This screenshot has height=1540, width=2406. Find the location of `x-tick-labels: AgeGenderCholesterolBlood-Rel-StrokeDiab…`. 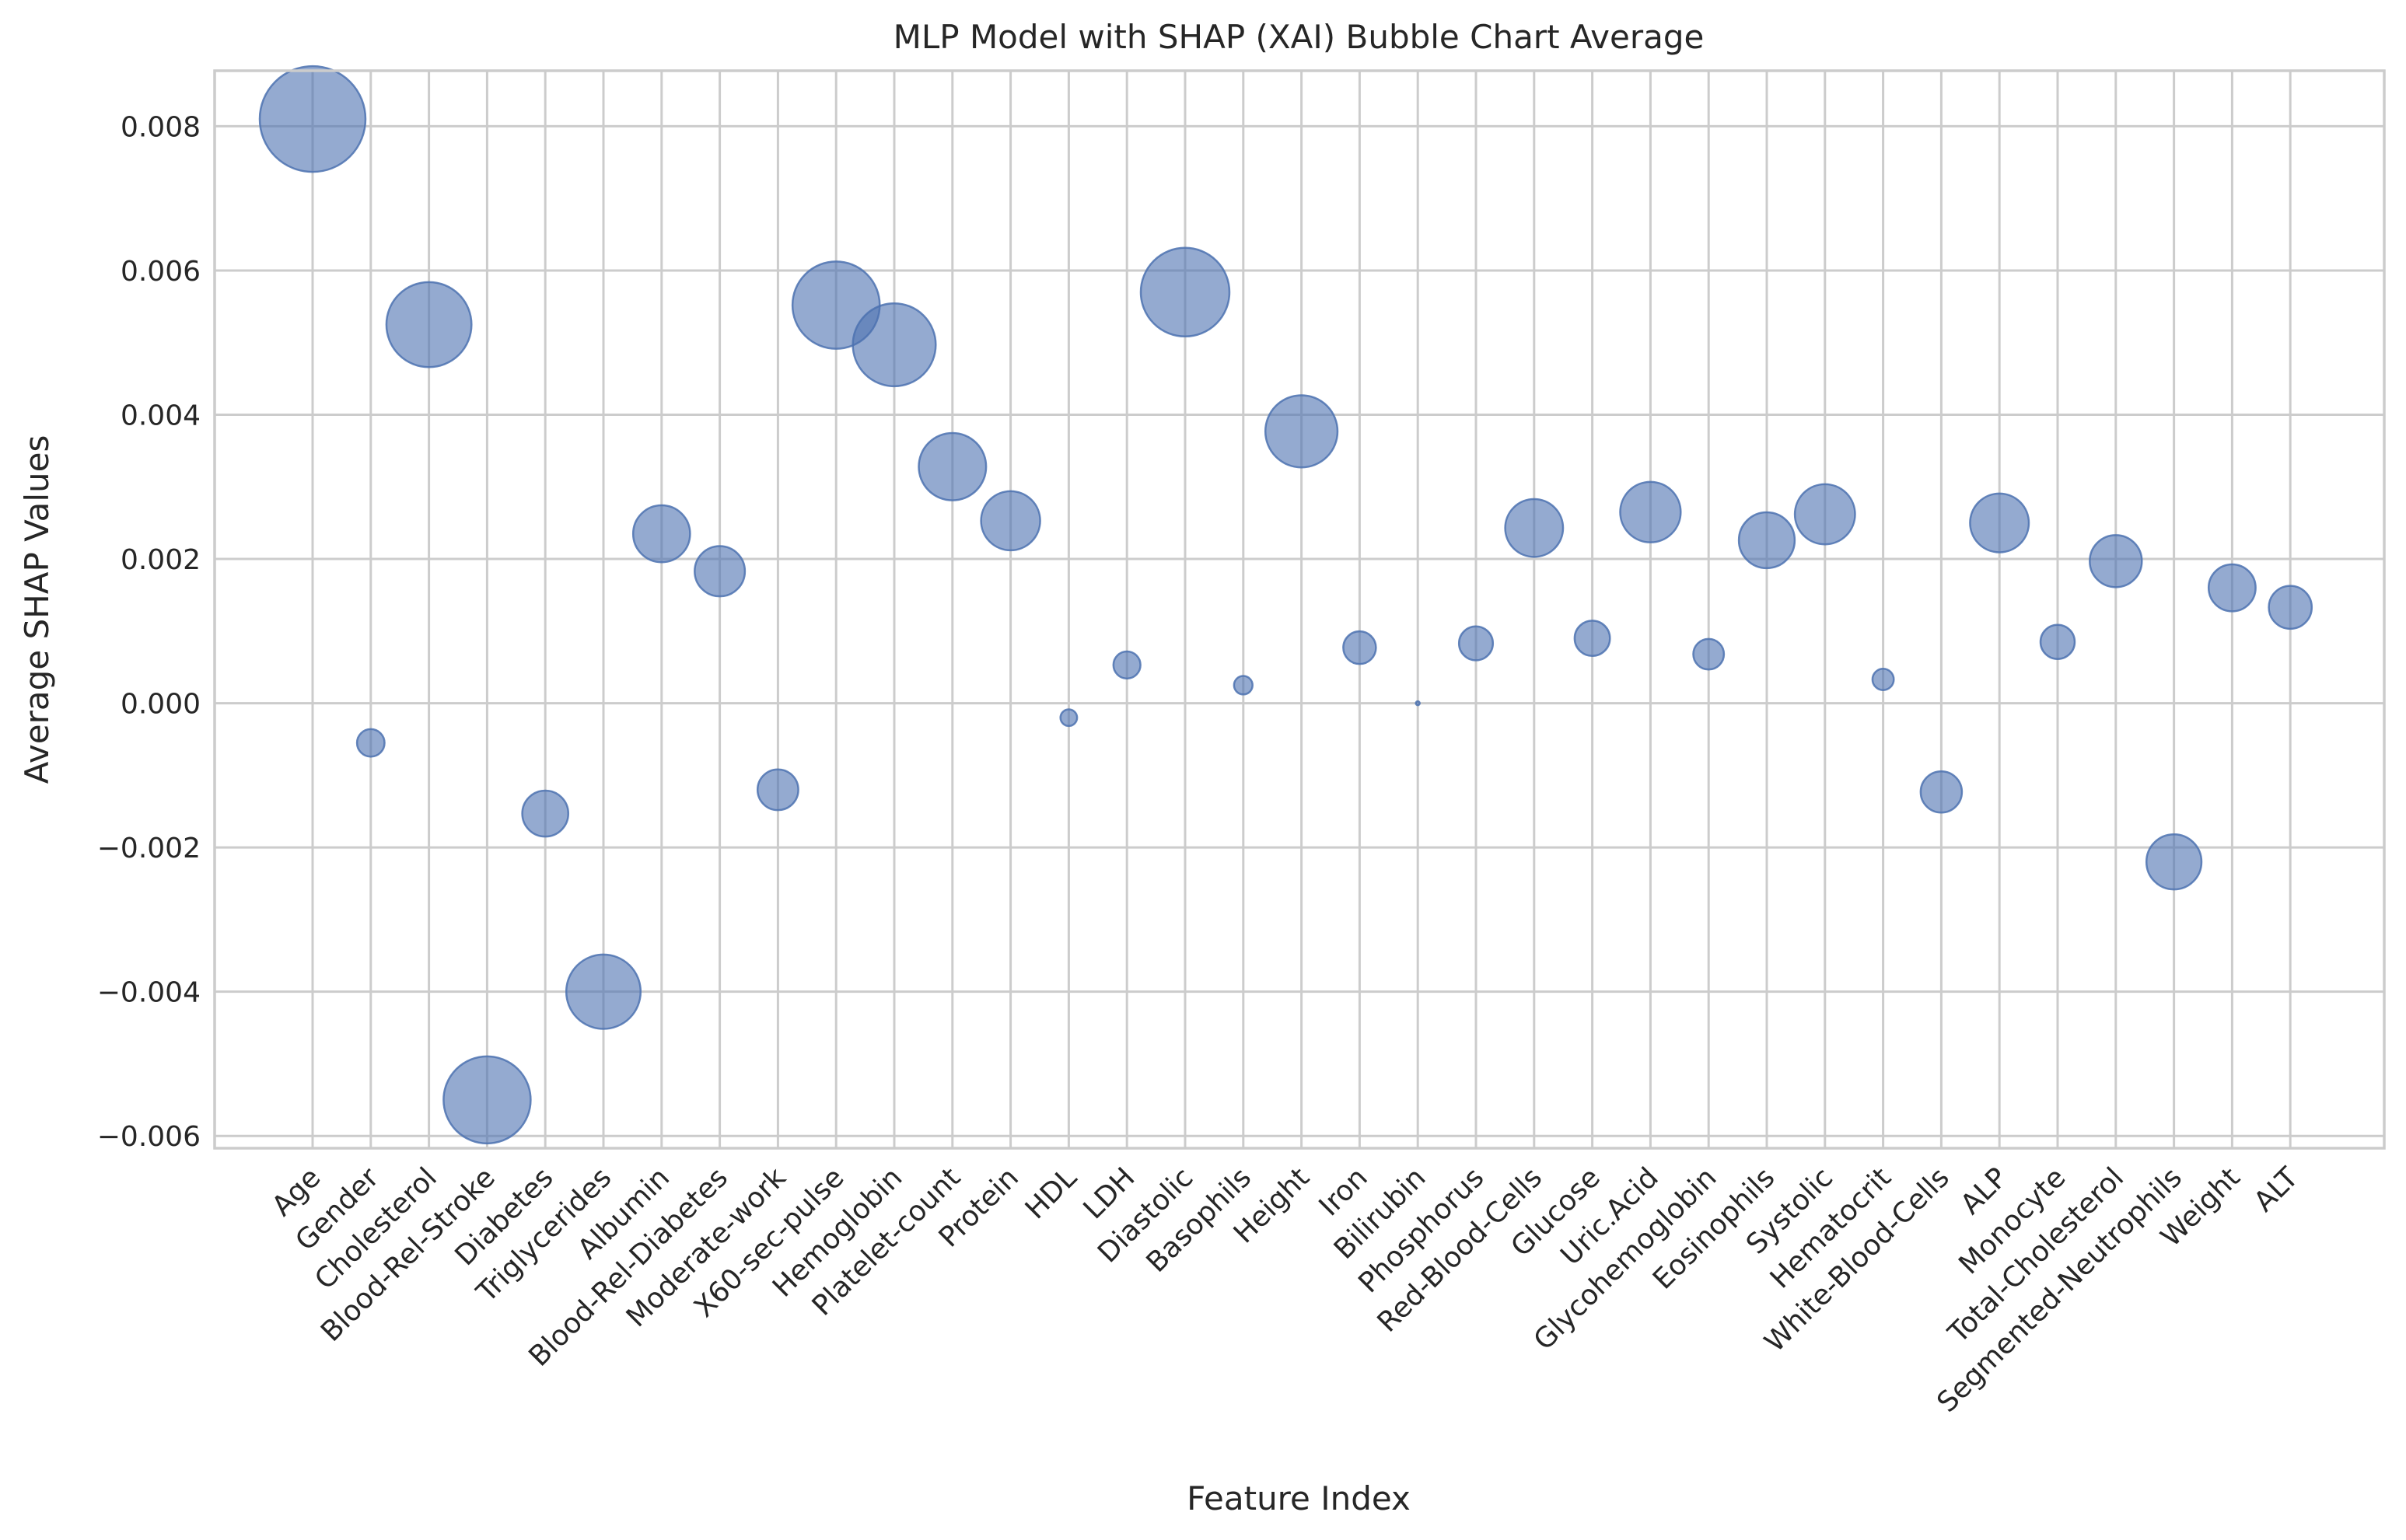

x-tick-labels: AgeGenderCholesterolBlood-Rel-StrokeDiab… is located at coordinates (1285, 1290).